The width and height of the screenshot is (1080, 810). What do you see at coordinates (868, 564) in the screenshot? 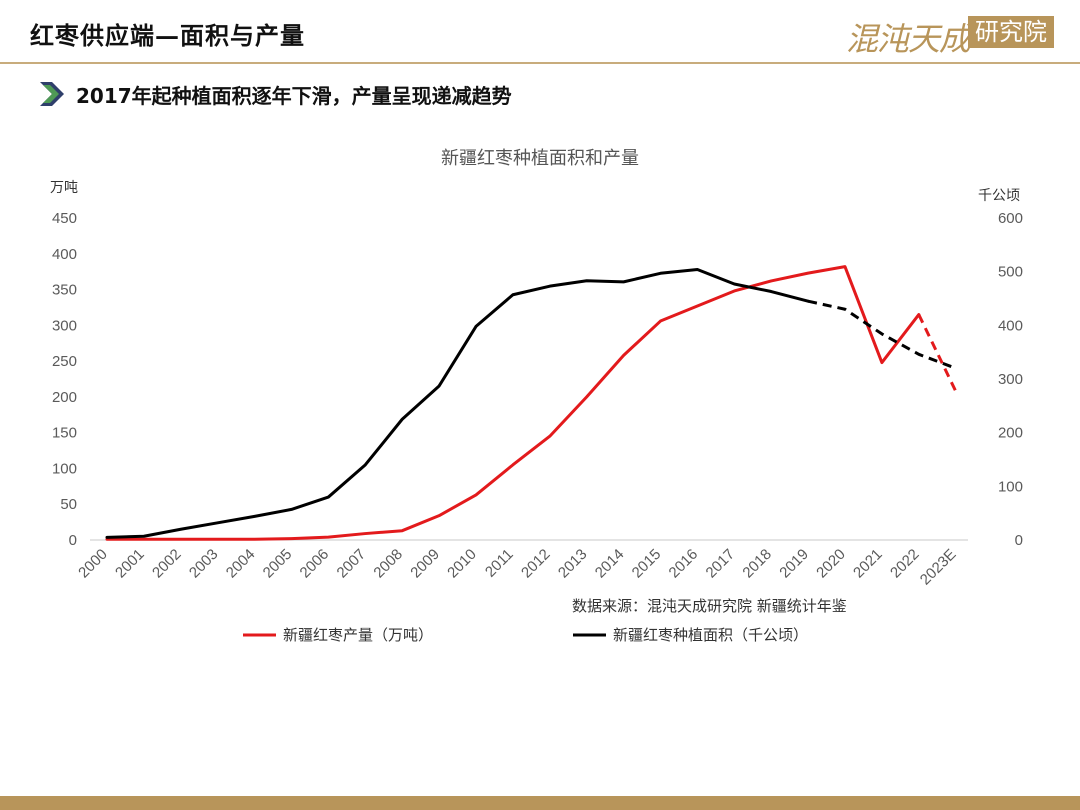
I see `x-axis-tick: 2021` at bounding box center [868, 564].